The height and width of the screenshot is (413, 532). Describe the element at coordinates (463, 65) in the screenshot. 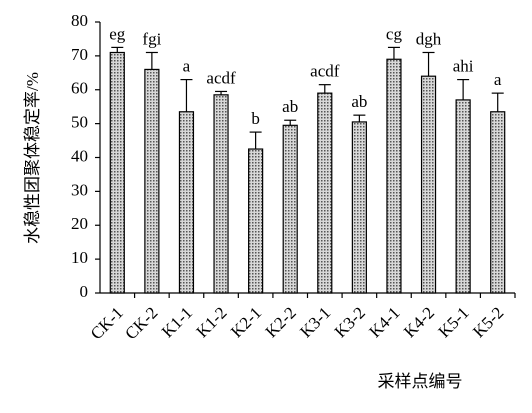

I see `significance-label: ahi` at that location.